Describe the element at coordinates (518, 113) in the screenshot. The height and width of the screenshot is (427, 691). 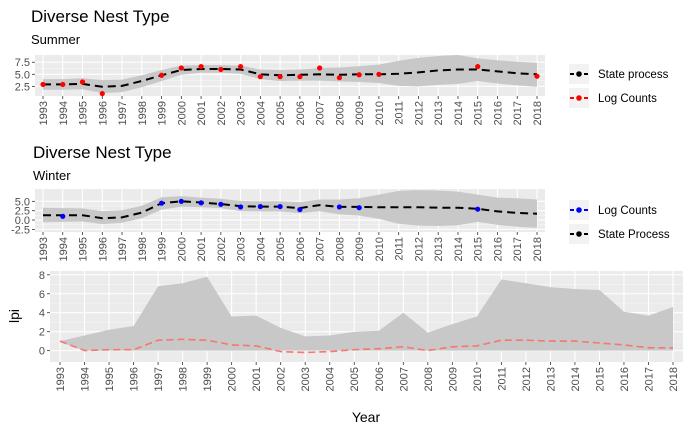
I see `summer-x-tick-label: 2017` at that location.